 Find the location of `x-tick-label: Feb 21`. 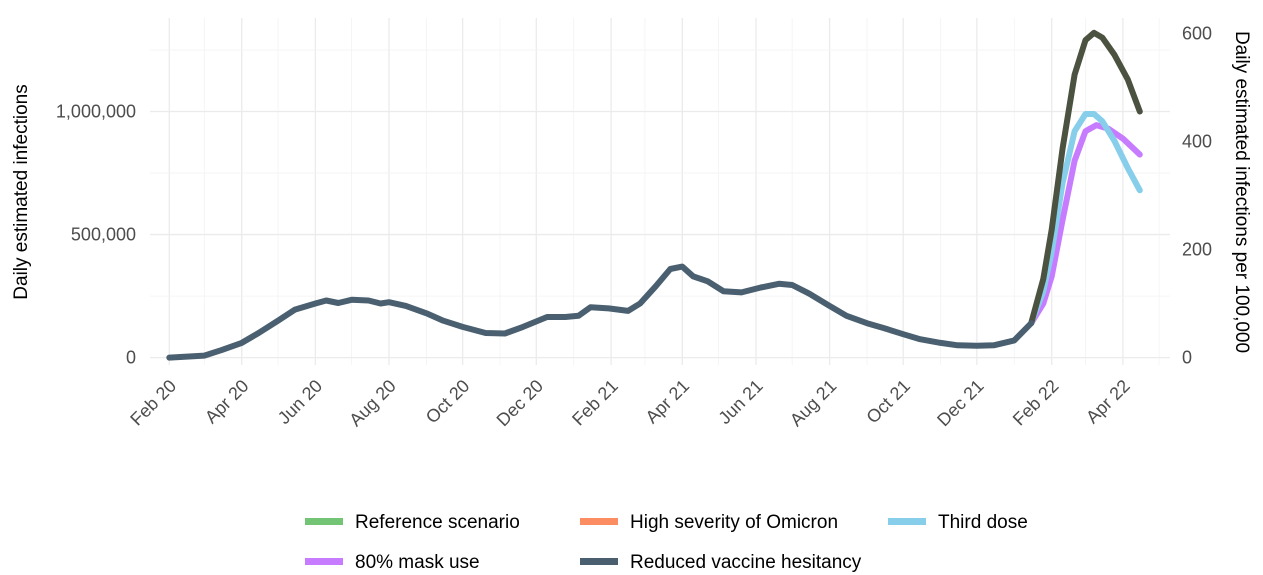

x-tick-label: Feb 21 is located at coordinates (595, 403).